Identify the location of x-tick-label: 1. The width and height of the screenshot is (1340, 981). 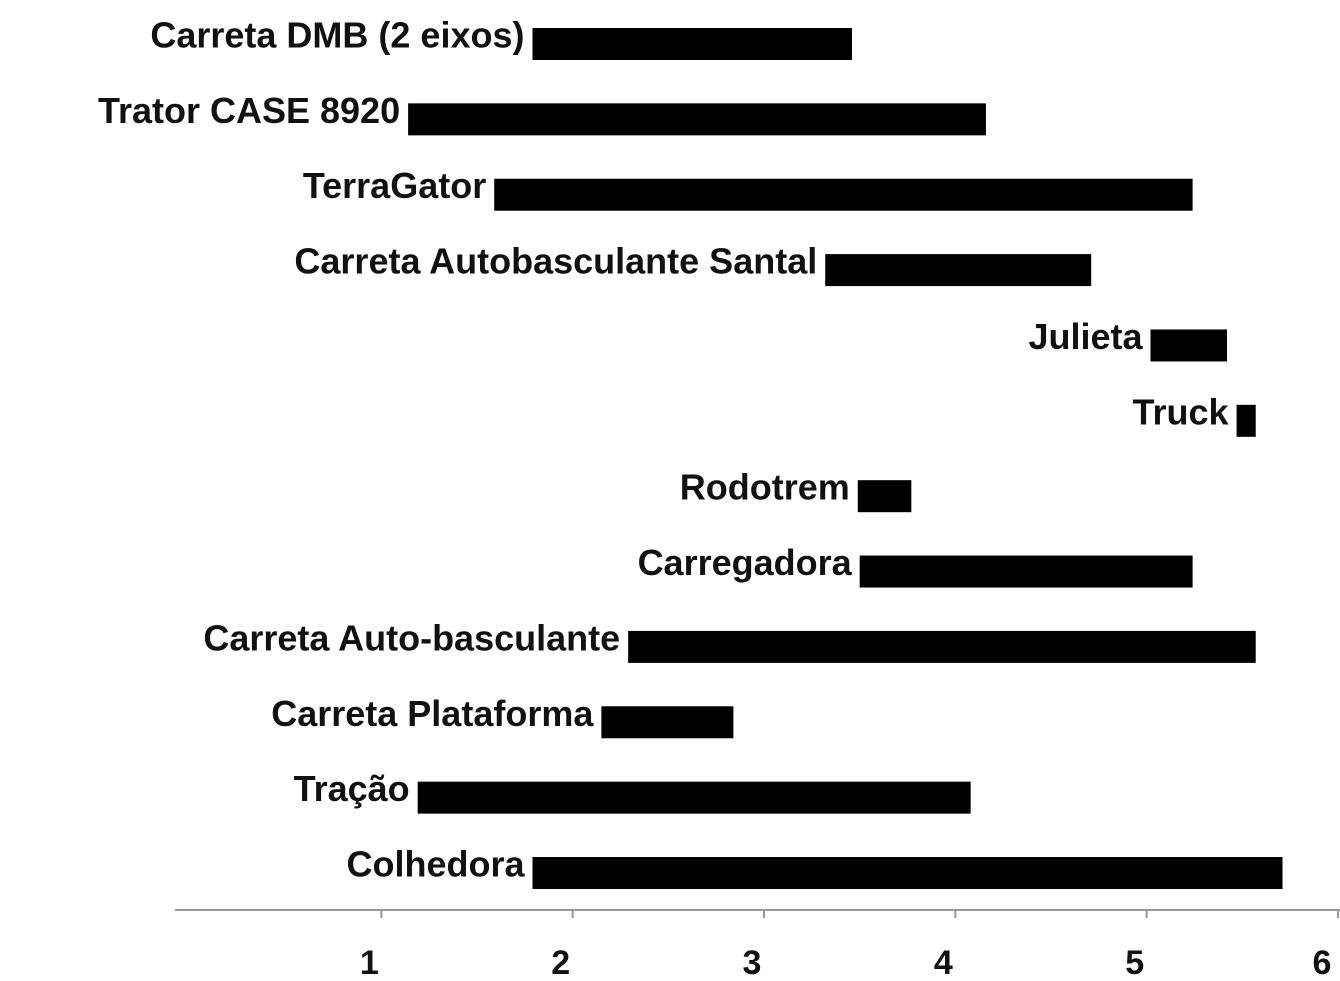
(369, 962).